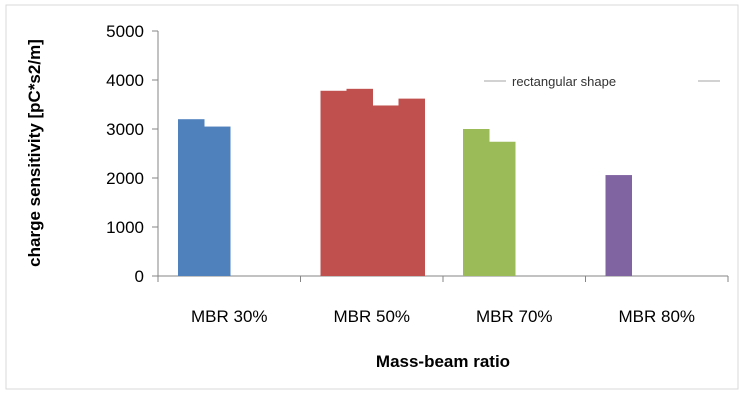  I want to click on y-tick-label: 3000, so click(125, 129).